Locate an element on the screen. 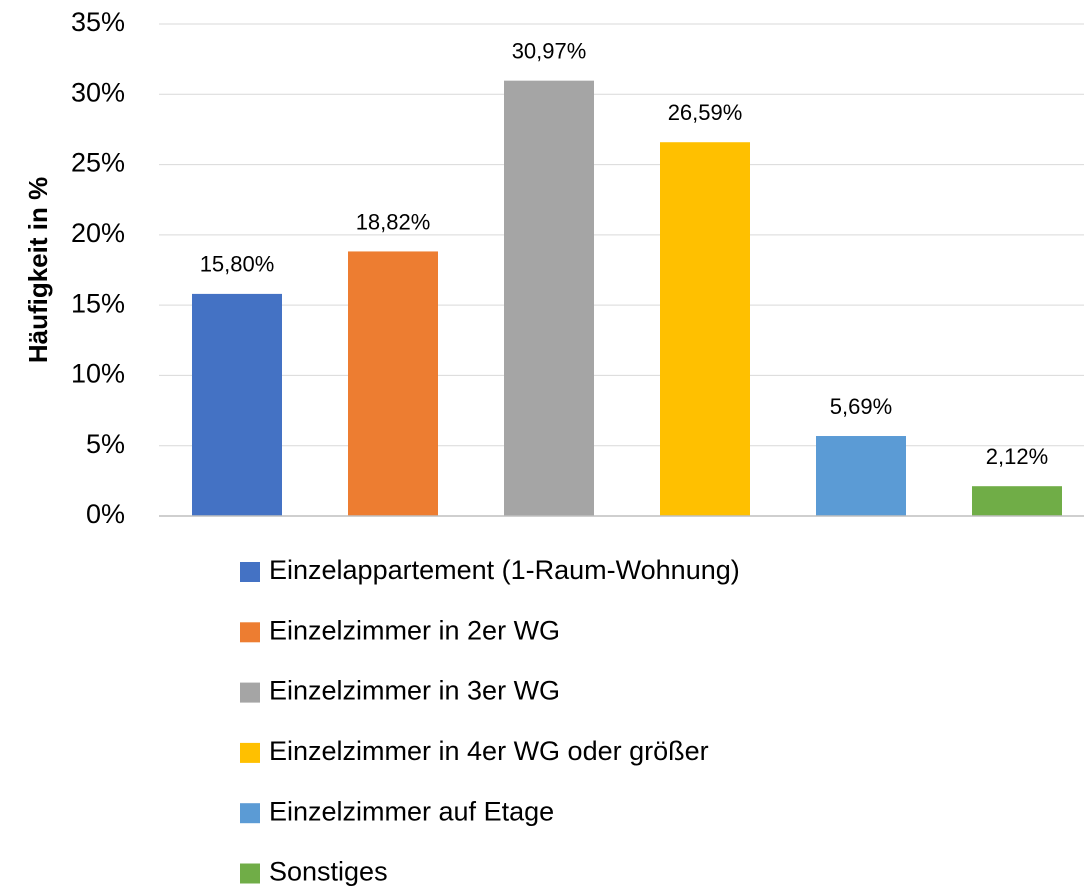 This screenshot has width=1086, height=892. y-tick-label: 0% is located at coordinates (105, 514).